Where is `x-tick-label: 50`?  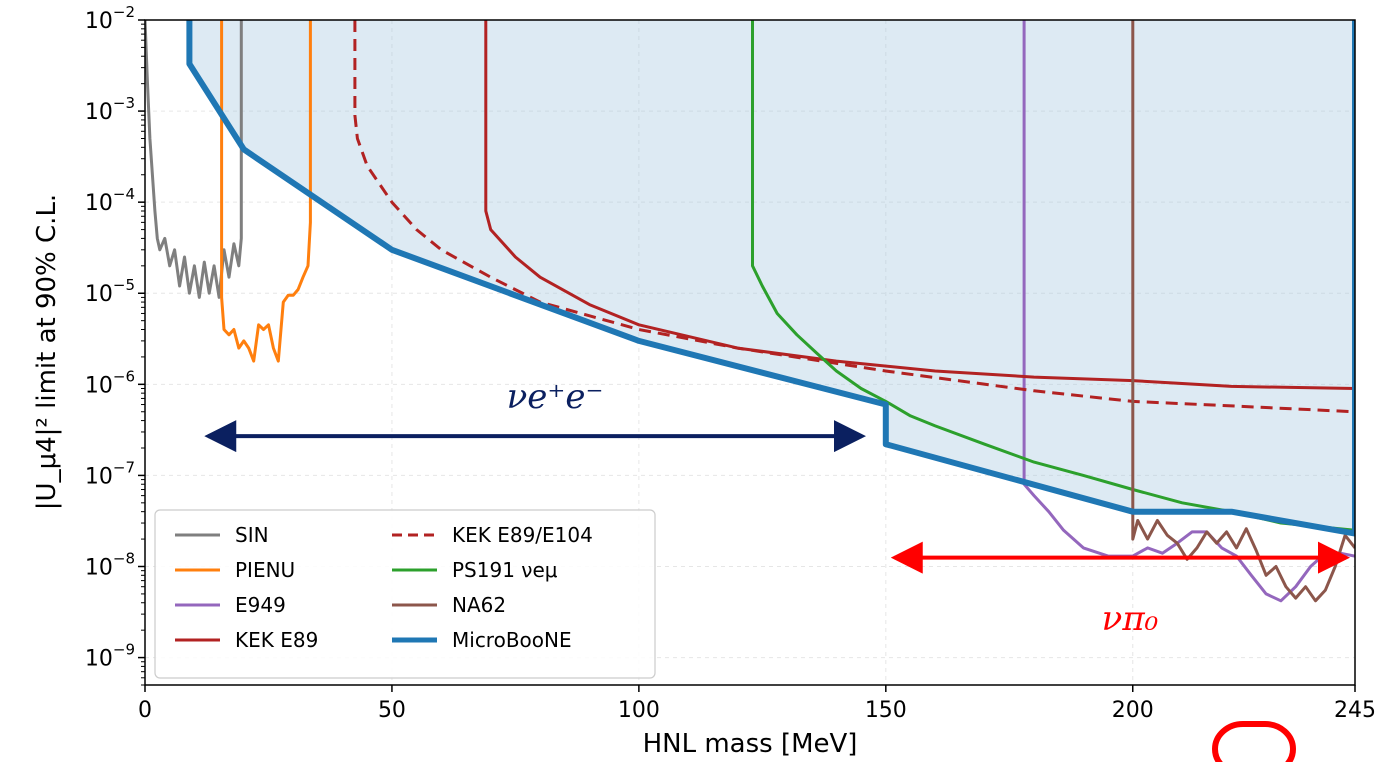
x-tick-label: 50 is located at coordinates (392, 710).